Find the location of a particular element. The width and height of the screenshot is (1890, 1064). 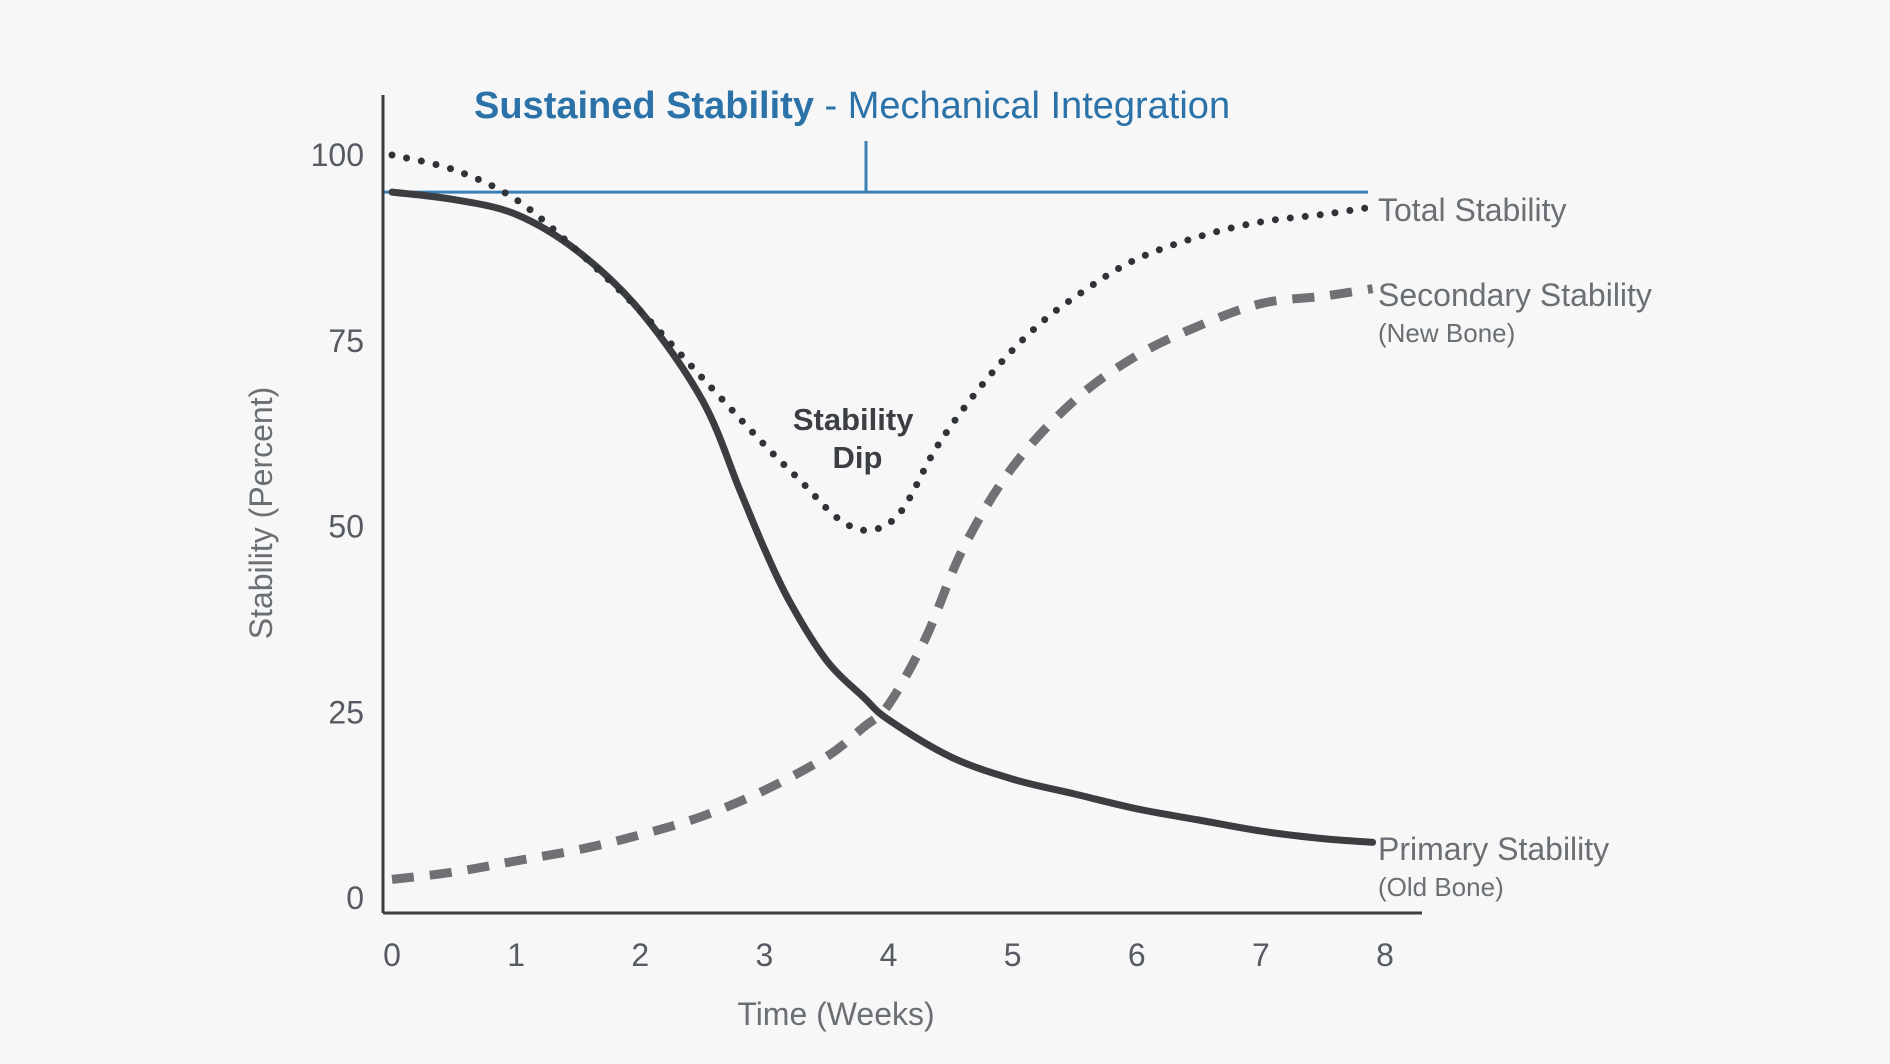

x-tick-label-4: 4 is located at coordinates (889, 955).